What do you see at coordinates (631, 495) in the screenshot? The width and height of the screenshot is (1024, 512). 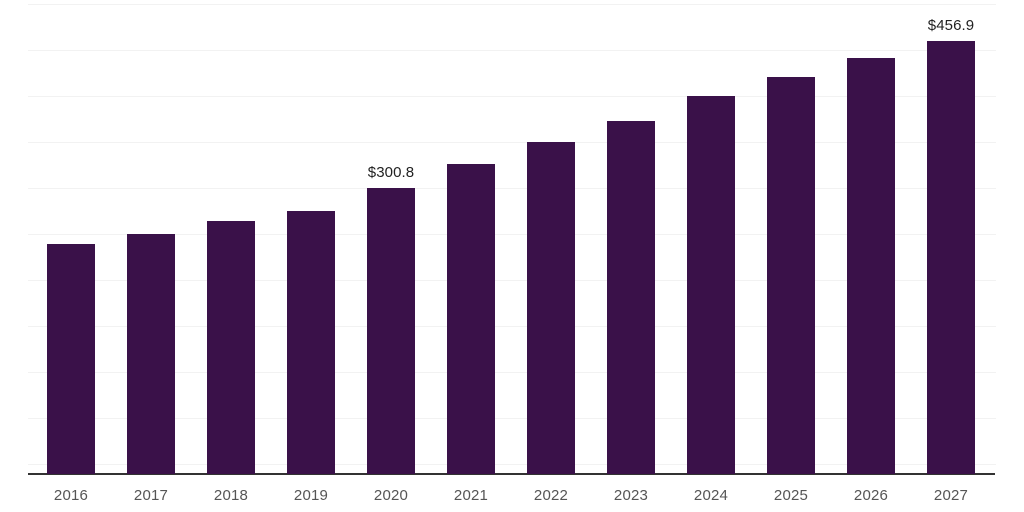 I see `x-axis-tick-label: 2023` at bounding box center [631, 495].